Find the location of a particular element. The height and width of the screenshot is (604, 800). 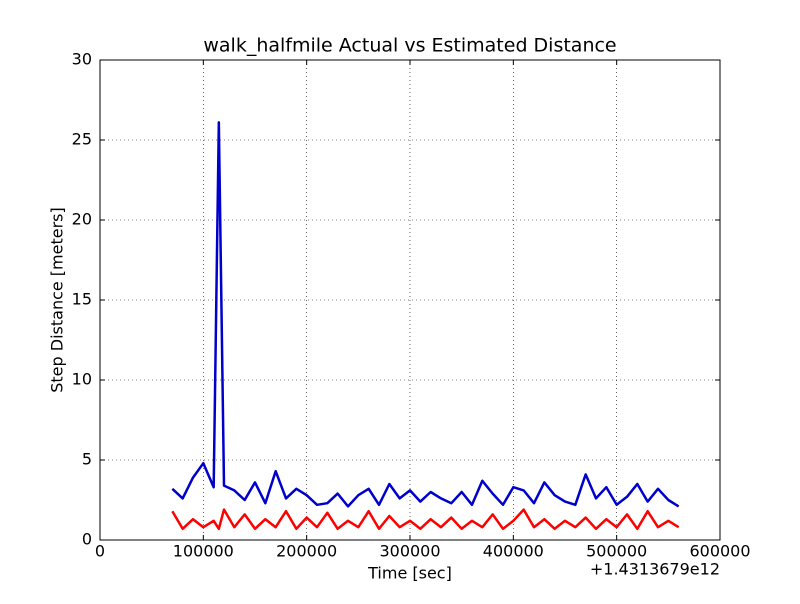

y-axis-label: Step Distance [meters] is located at coordinates (57, 300).